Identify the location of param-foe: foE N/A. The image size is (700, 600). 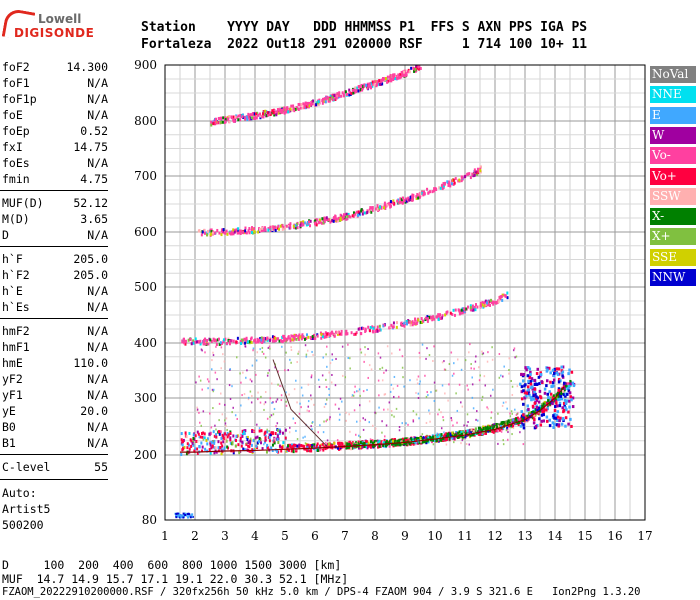
(55, 116).